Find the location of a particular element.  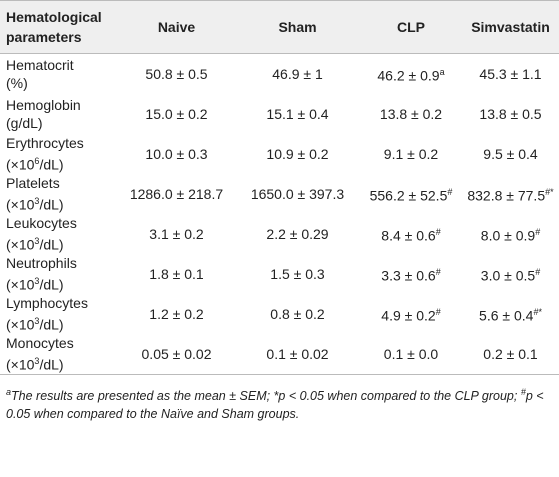

value-cell: 4.9 ± 0.2# is located at coordinates (411, 314).